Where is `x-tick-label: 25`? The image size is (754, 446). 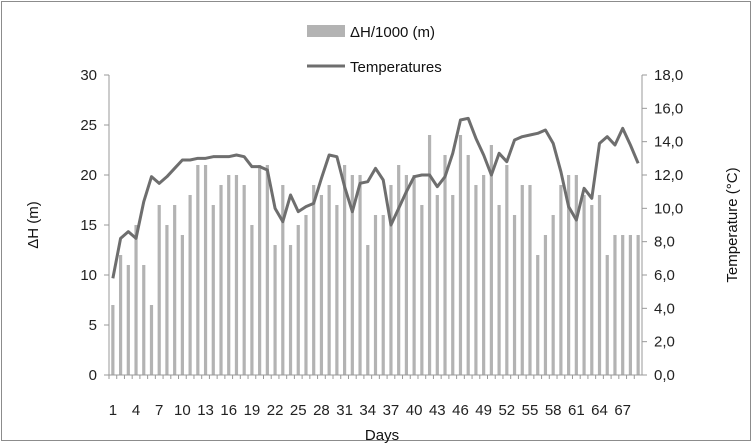
x-tick-label: 25 is located at coordinates (298, 410).